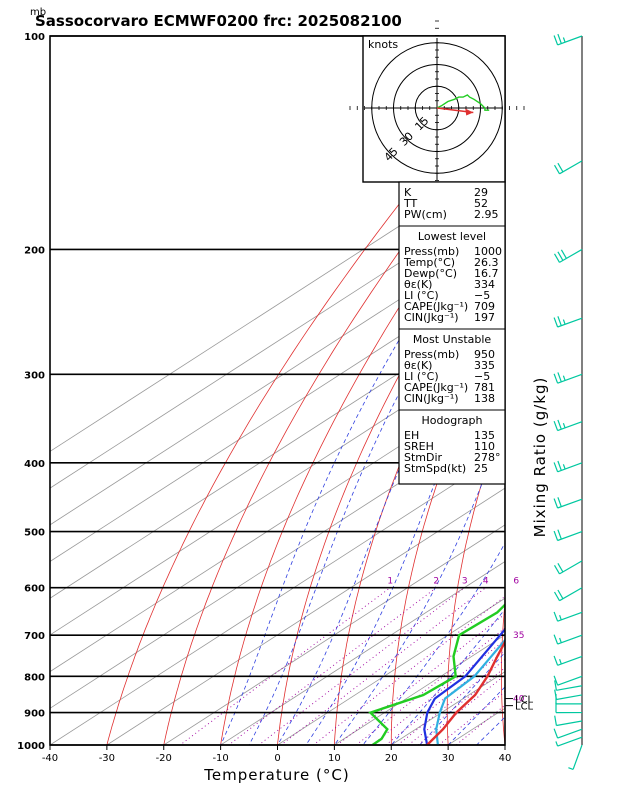  I want to click on index-basic-value: 29, so click(481, 192).